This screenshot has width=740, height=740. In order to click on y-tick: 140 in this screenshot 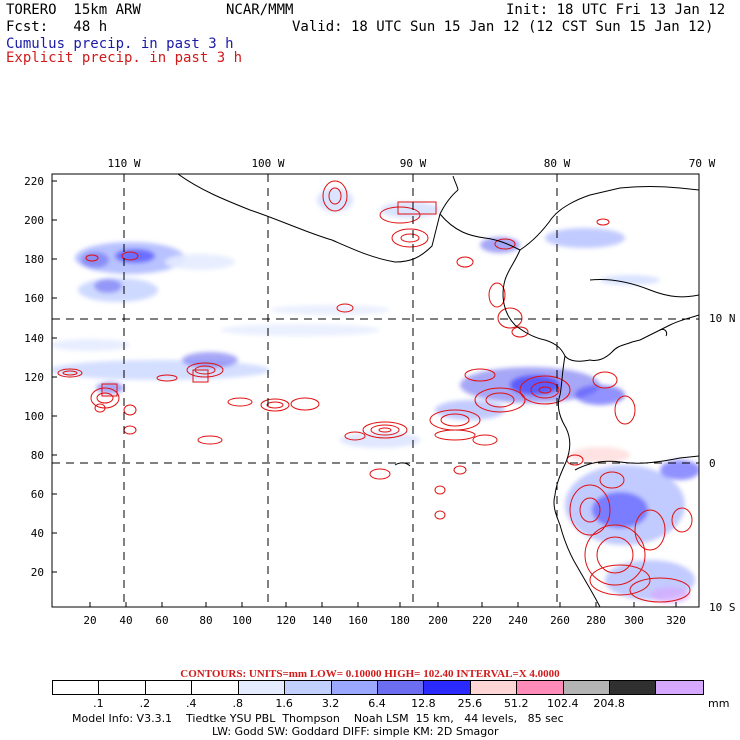, I will do `click(34, 338)`.